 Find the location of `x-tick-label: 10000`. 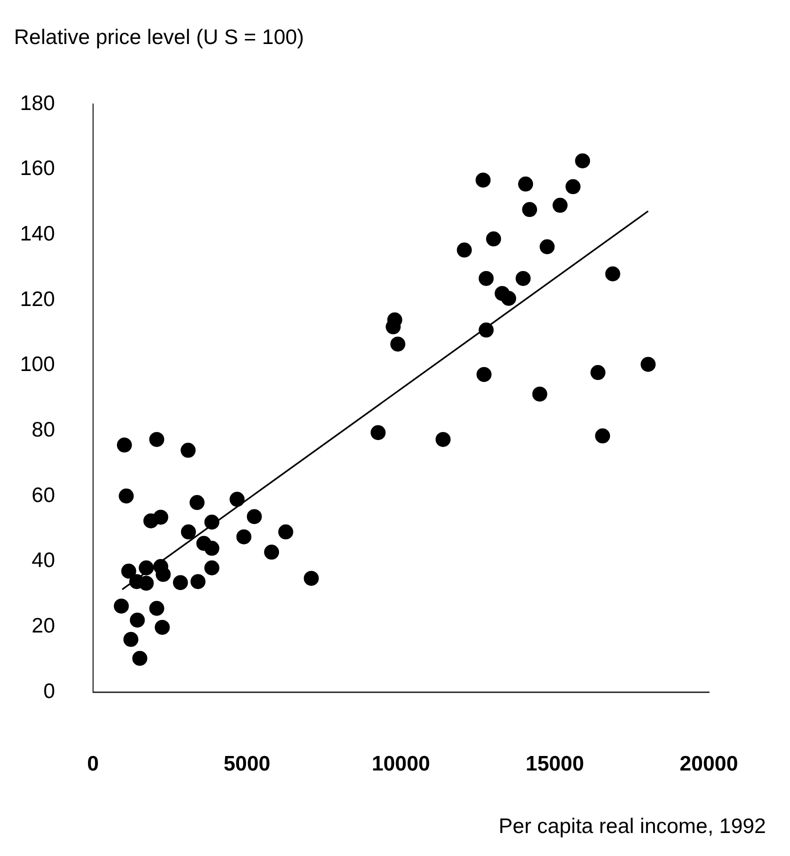

x-tick-label: 10000 is located at coordinates (401, 764).